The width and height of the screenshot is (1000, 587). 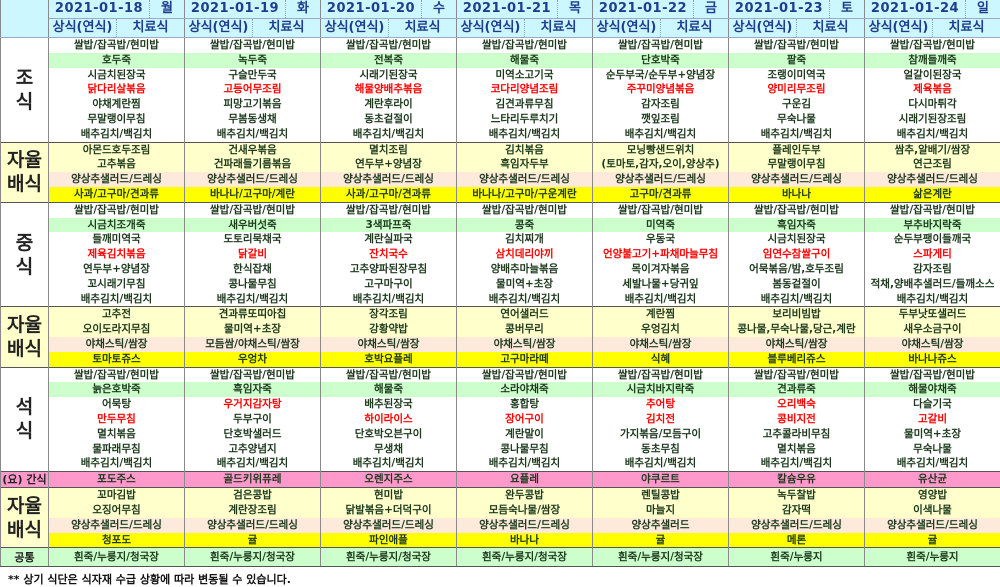 I want to click on date-label: 2021-01-23, so click(x=779, y=9).